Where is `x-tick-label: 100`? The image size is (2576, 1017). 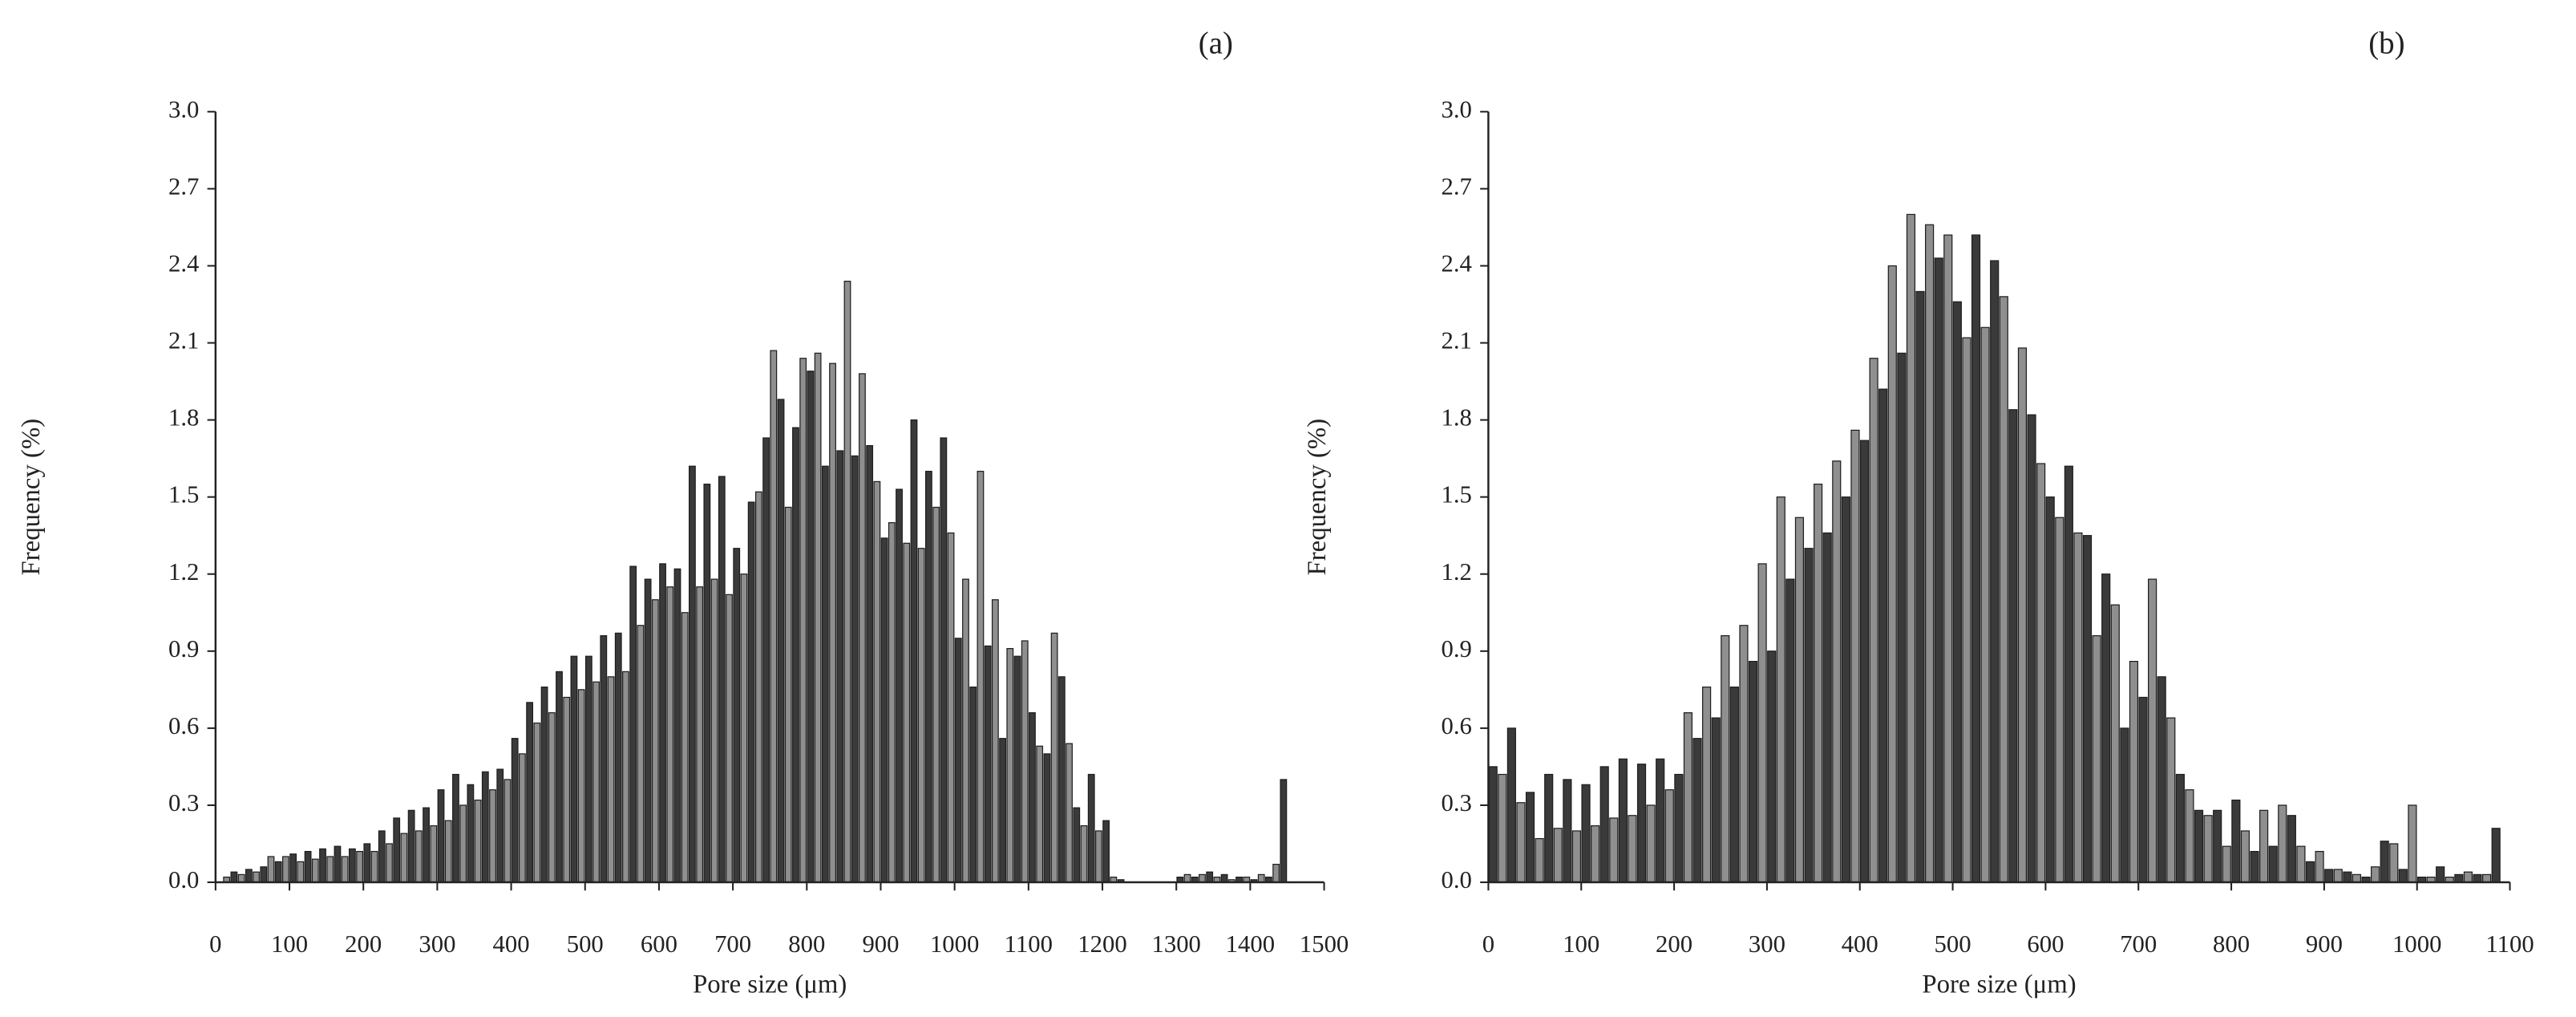
x-tick-label: 100 is located at coordinates (1581, 944).